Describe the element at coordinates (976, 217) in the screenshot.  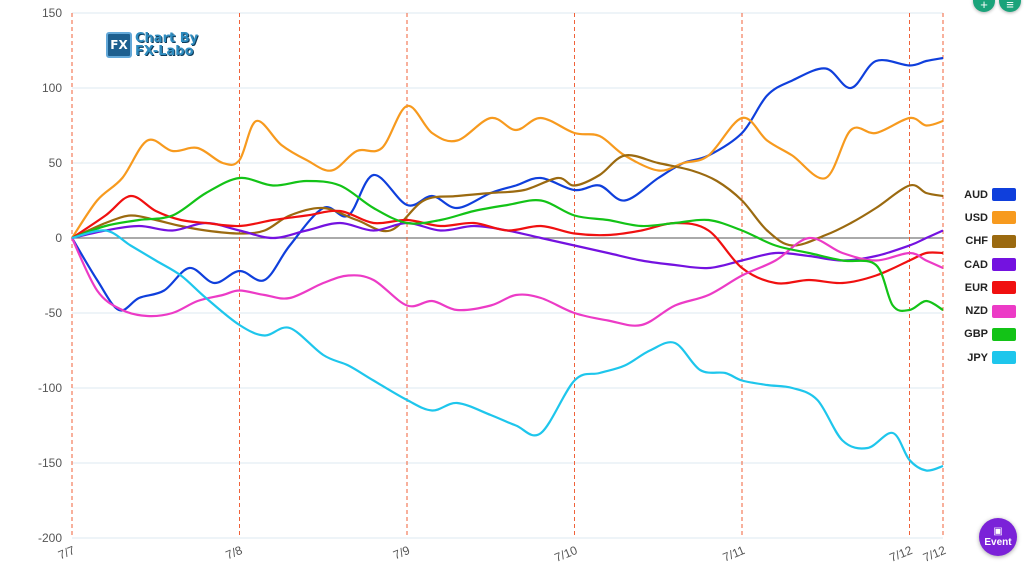
I see `legend-label: USD` at that location.